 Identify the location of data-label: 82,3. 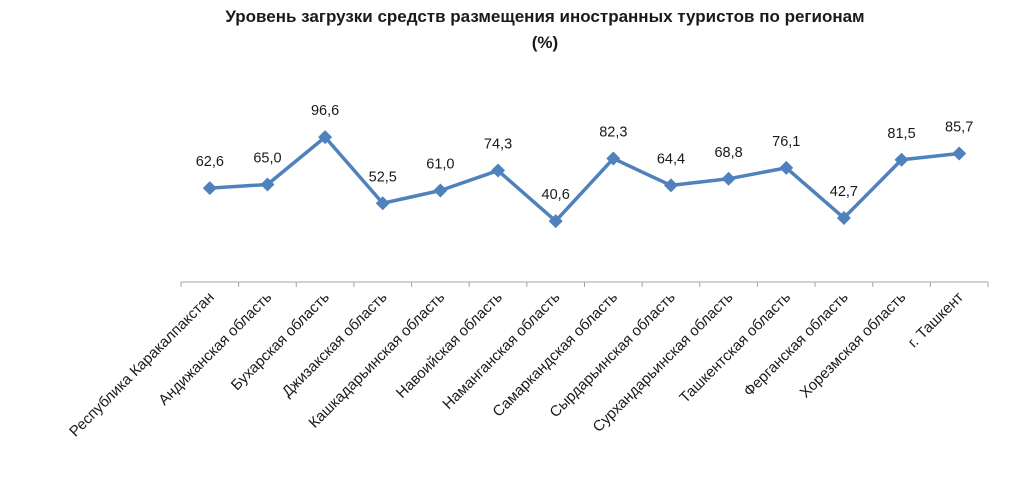
(613, 133).